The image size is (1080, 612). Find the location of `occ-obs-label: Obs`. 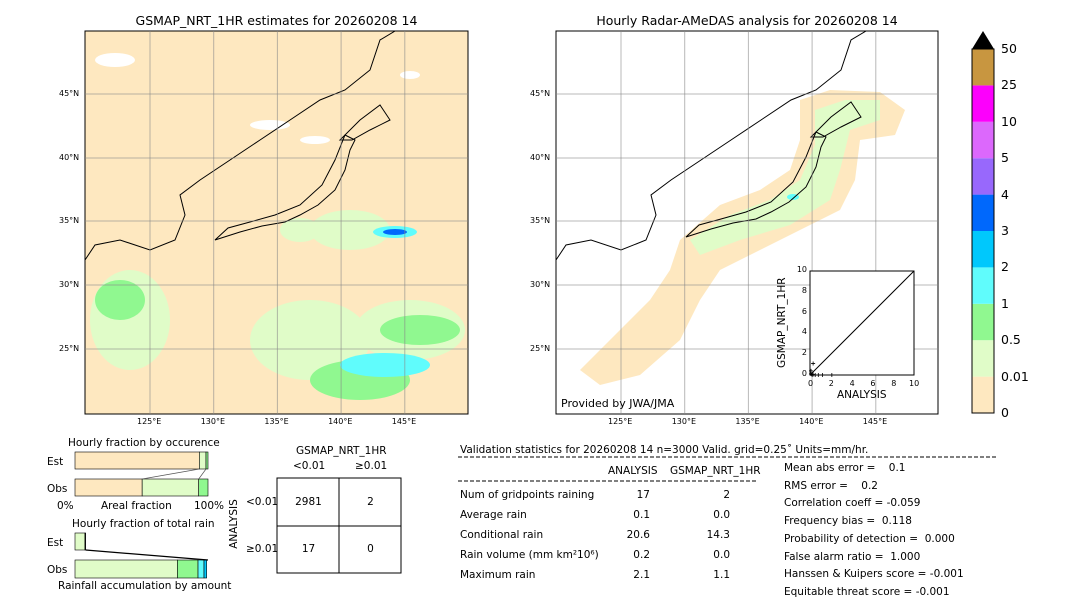

occ-obs-label: Obs is located at coordinates (57, 489).